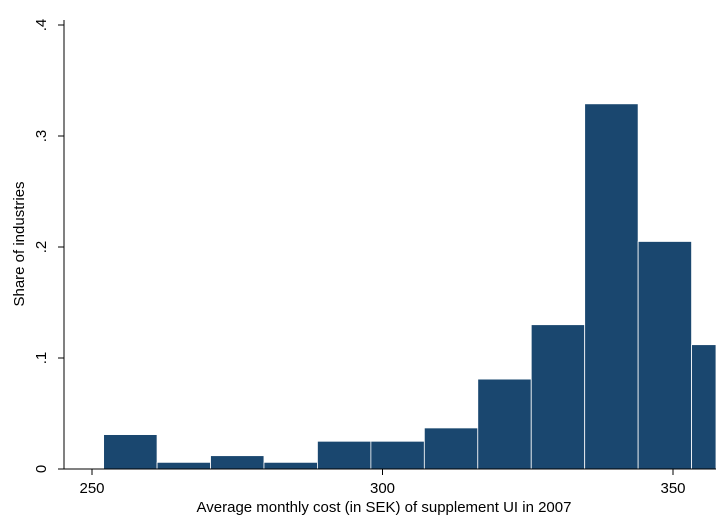 The width and height of the screenshot is (721, 521). Describe the element at coordinates (382, 488) in the screenshot. I see `x-tick-label-1: 300` at that location.